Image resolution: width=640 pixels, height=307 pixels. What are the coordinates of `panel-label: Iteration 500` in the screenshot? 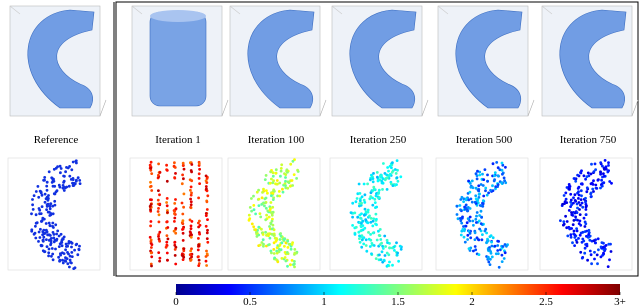 It's located at (484, 140).